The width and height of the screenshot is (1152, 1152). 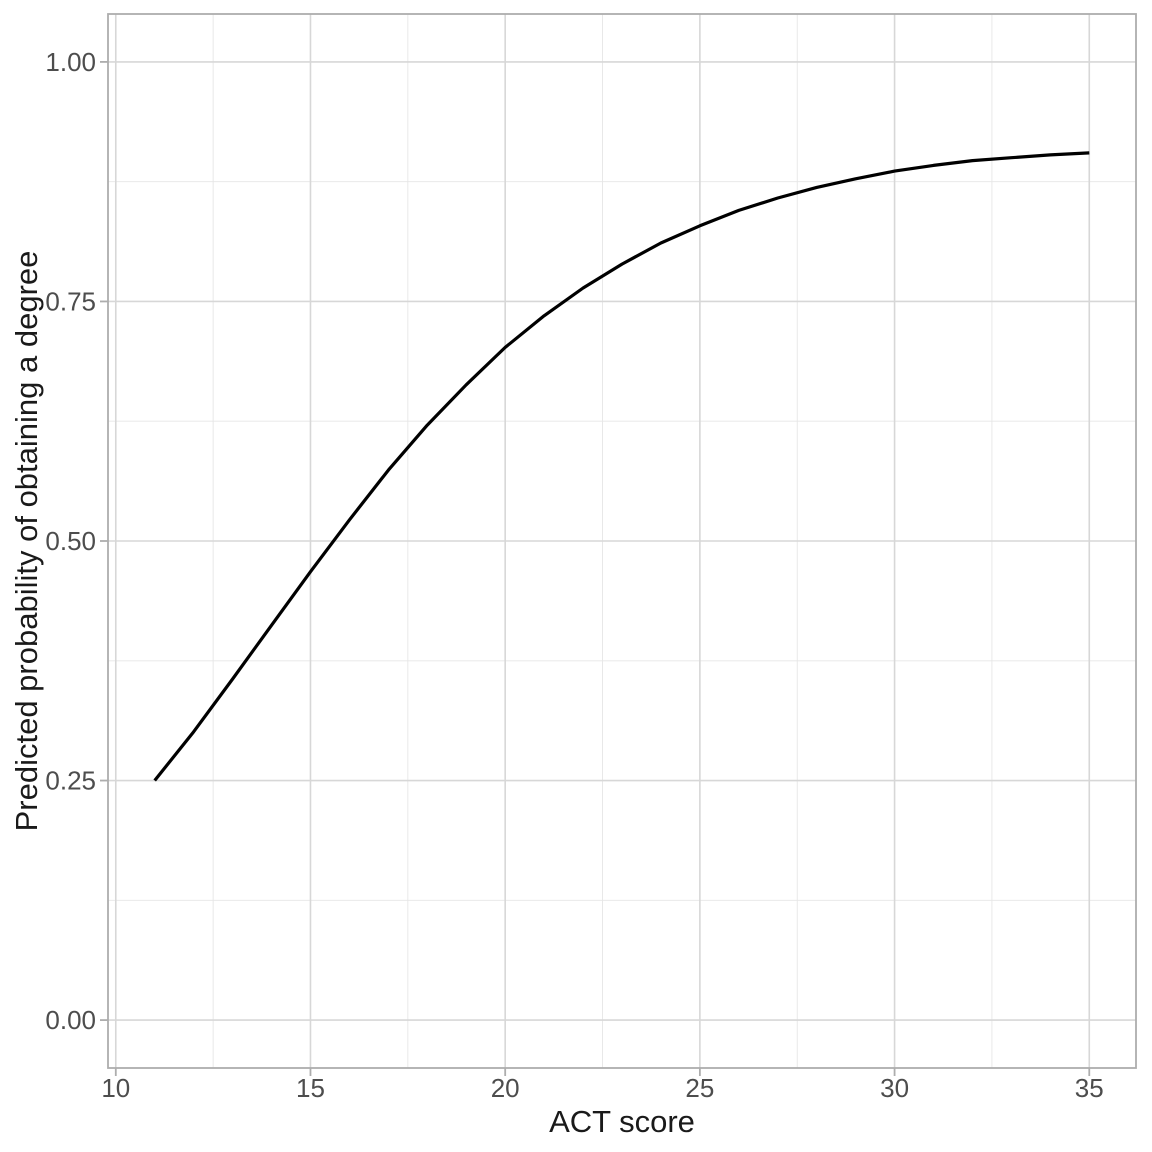 I want to click on x-axis-tick-label: 10, so click(x=115, y=1088).